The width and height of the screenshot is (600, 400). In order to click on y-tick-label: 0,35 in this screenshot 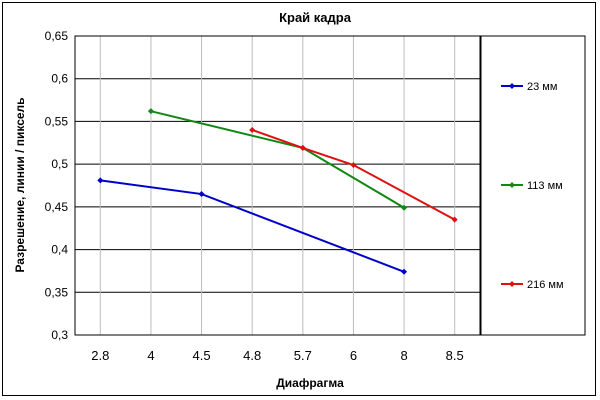, I will do `click(57, 292)`.